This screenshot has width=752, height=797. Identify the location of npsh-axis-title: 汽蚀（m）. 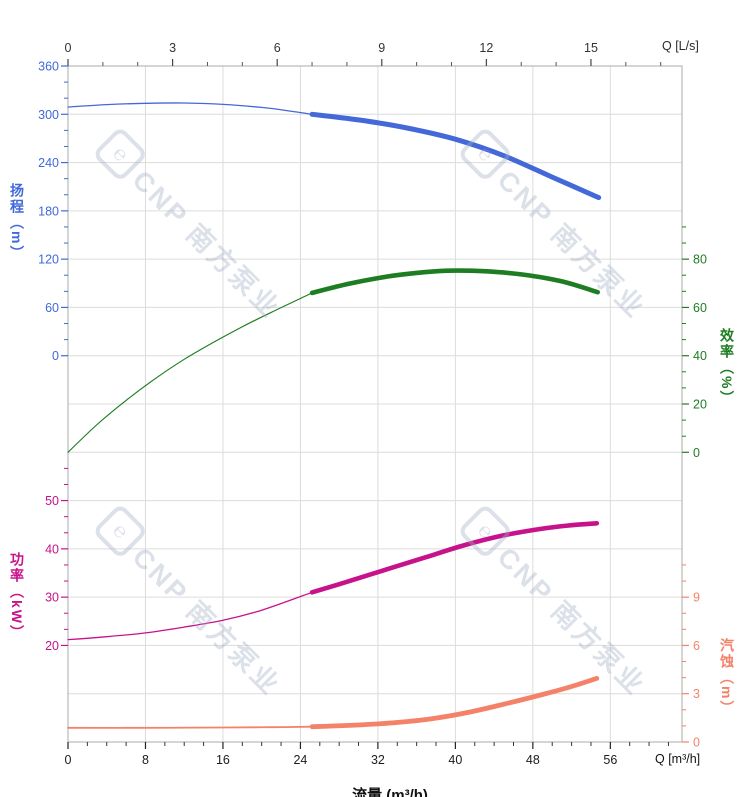
(727, 677).